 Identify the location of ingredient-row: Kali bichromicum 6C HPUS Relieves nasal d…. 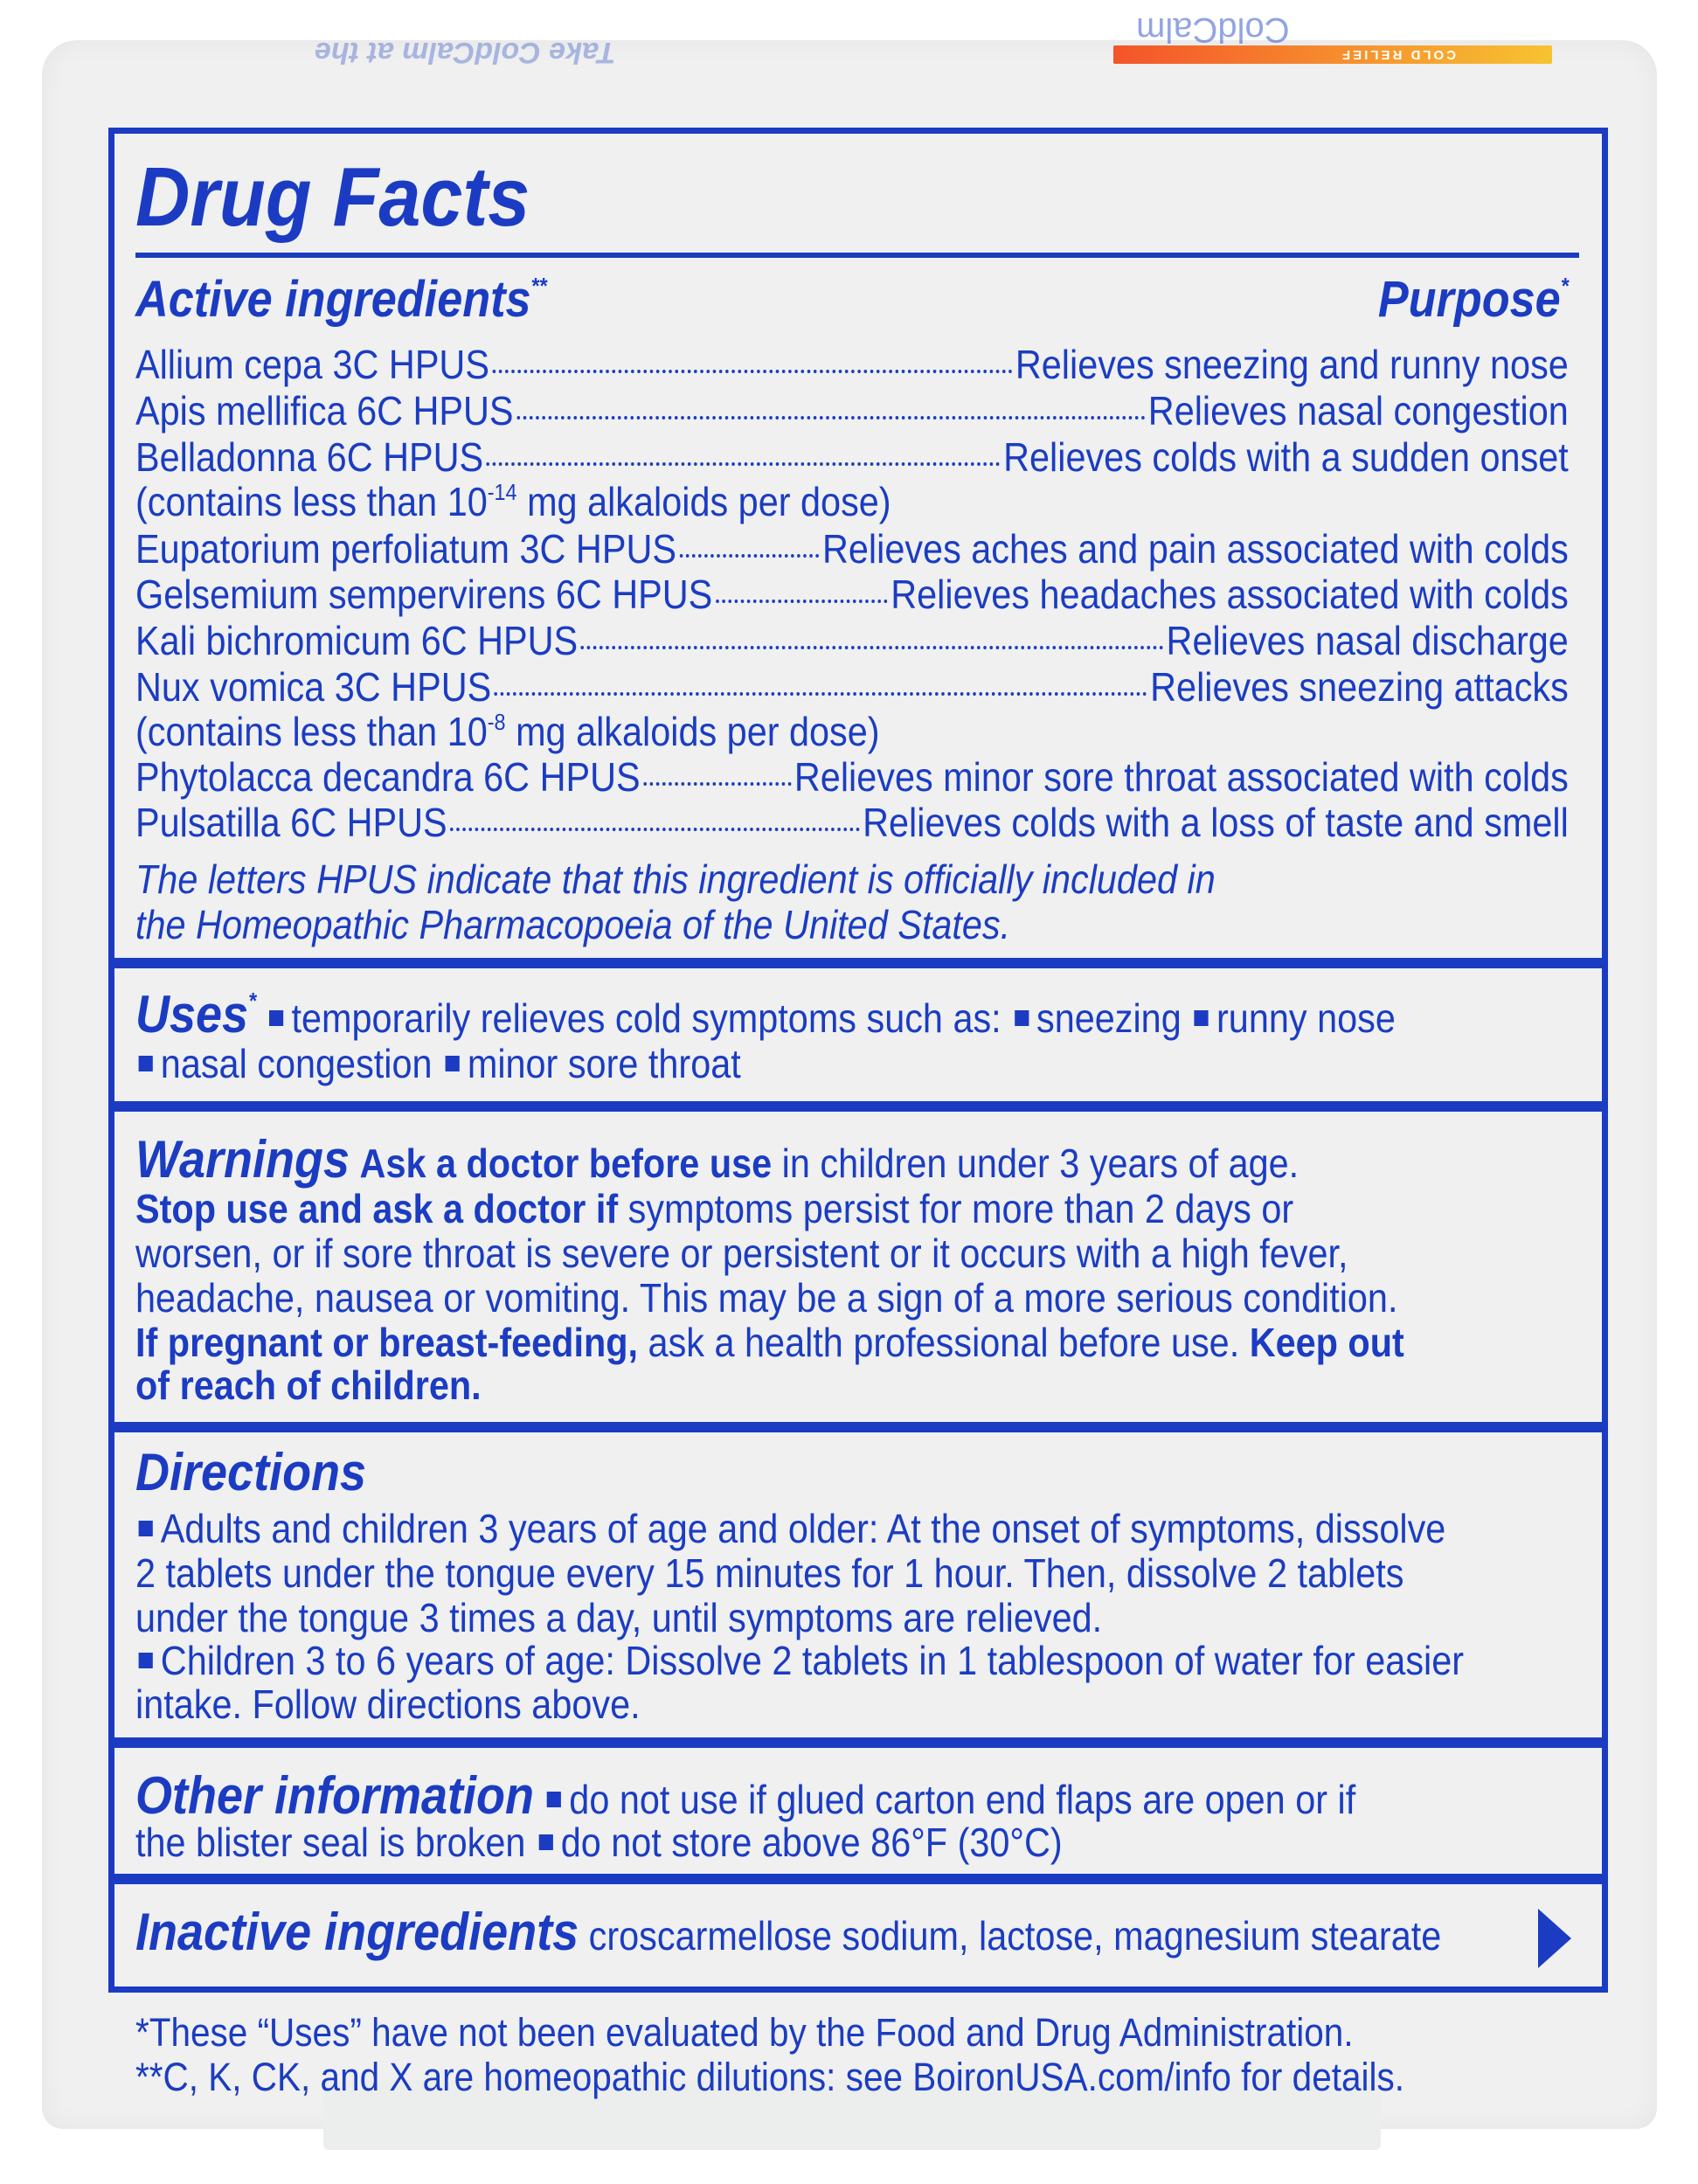
(852, 640).